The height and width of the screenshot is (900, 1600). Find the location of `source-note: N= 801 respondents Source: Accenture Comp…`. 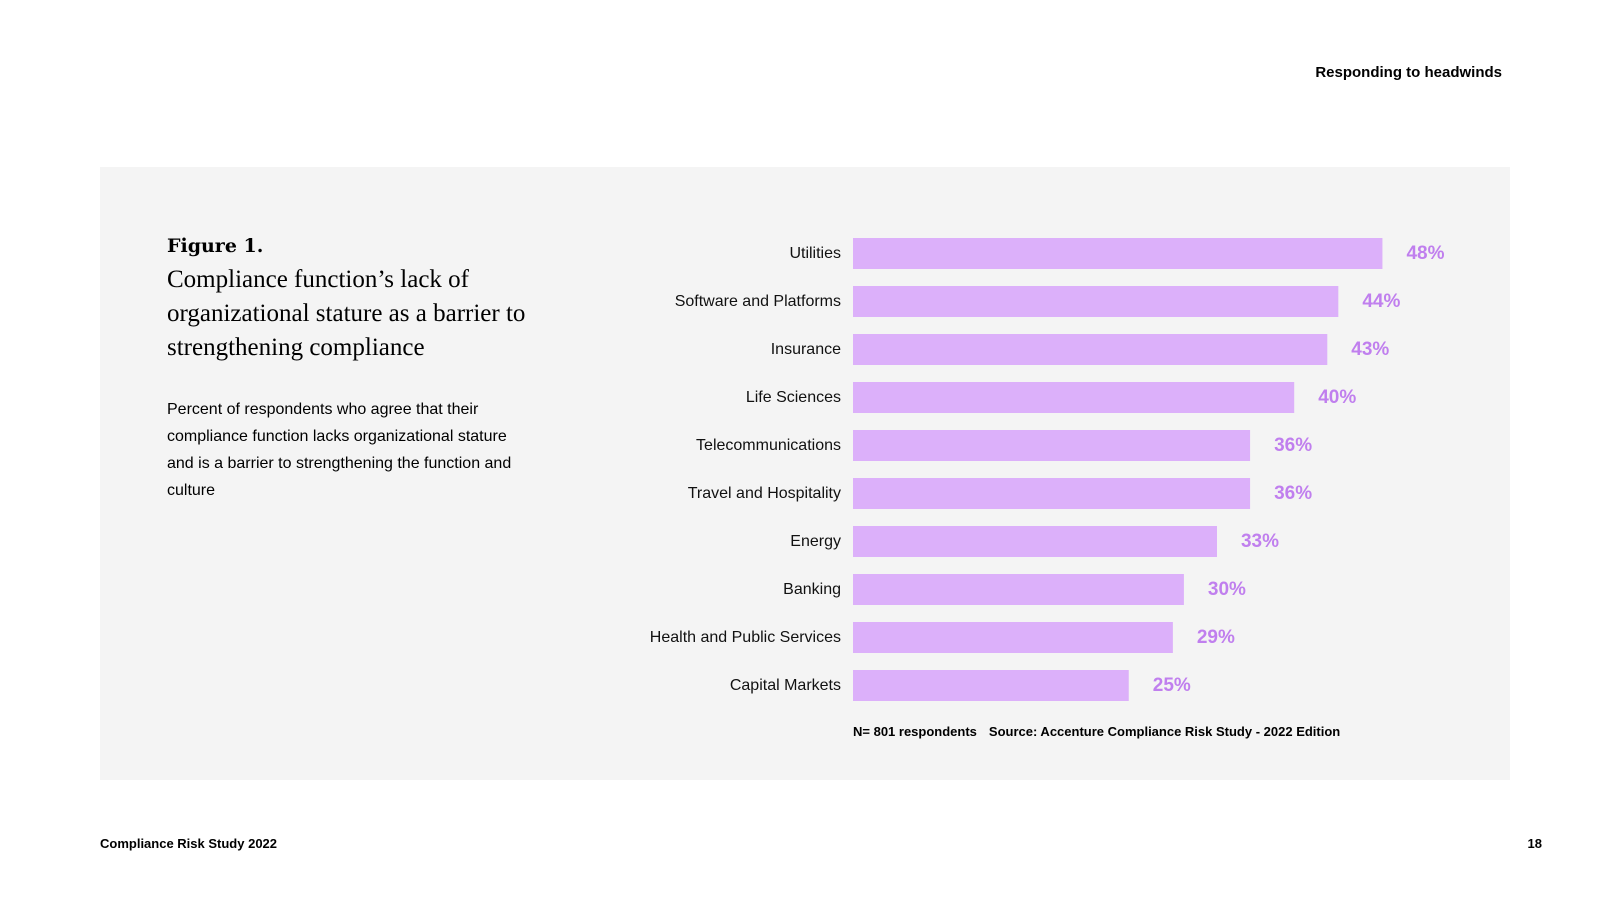

source-note: N= 801 respondents Source: Accenture Comp… is located at coordinates (1096, 731).